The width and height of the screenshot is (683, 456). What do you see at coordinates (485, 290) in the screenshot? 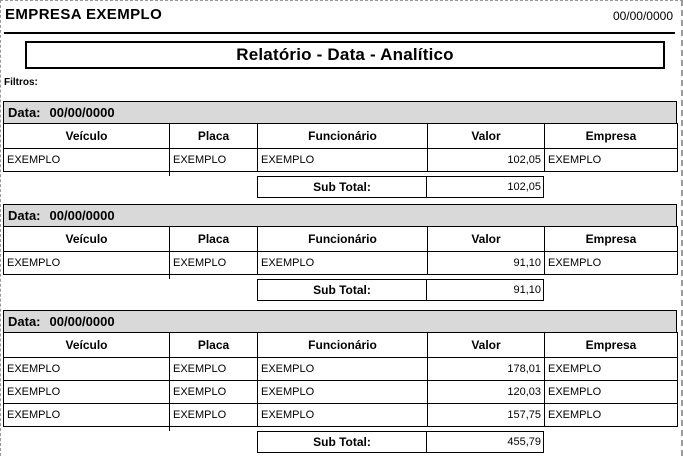
I see `subtotal-value: 91,10` at bounding box center [485, 290].